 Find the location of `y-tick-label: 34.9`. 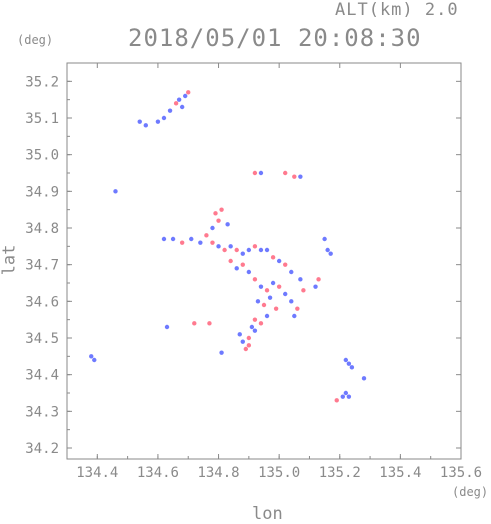

y-tick-label: 34.9 is located at coordinates (42, 192).